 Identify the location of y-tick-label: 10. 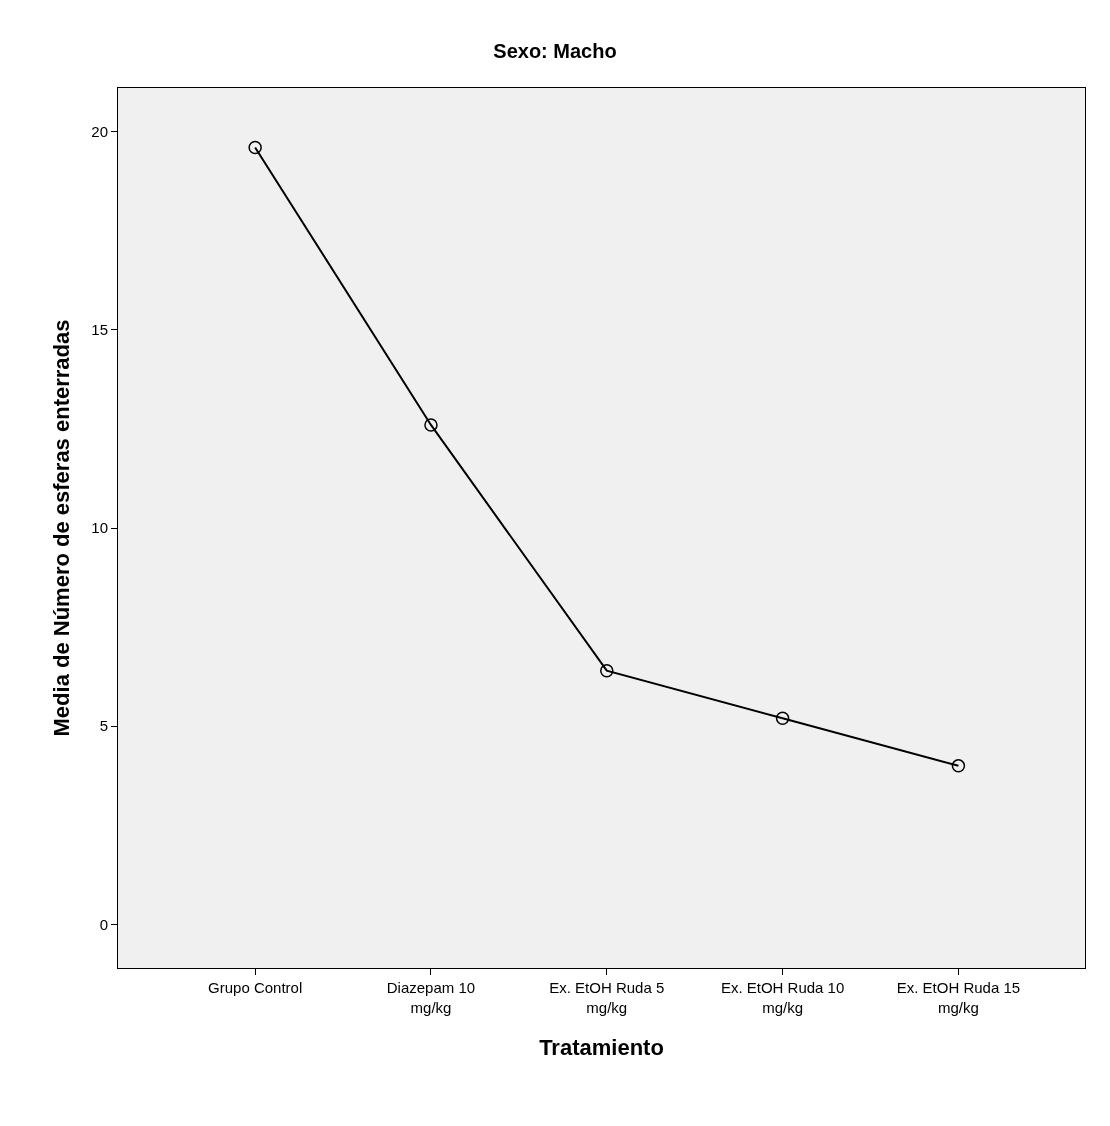
(99, 528).